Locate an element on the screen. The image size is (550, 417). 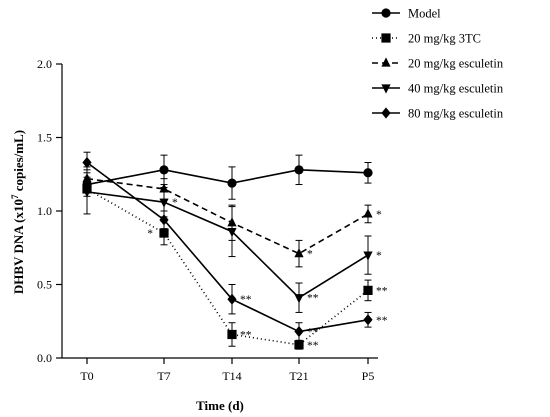
legend-item-3: 40 mg/kg esculetin is located at coordinates (438, 89).